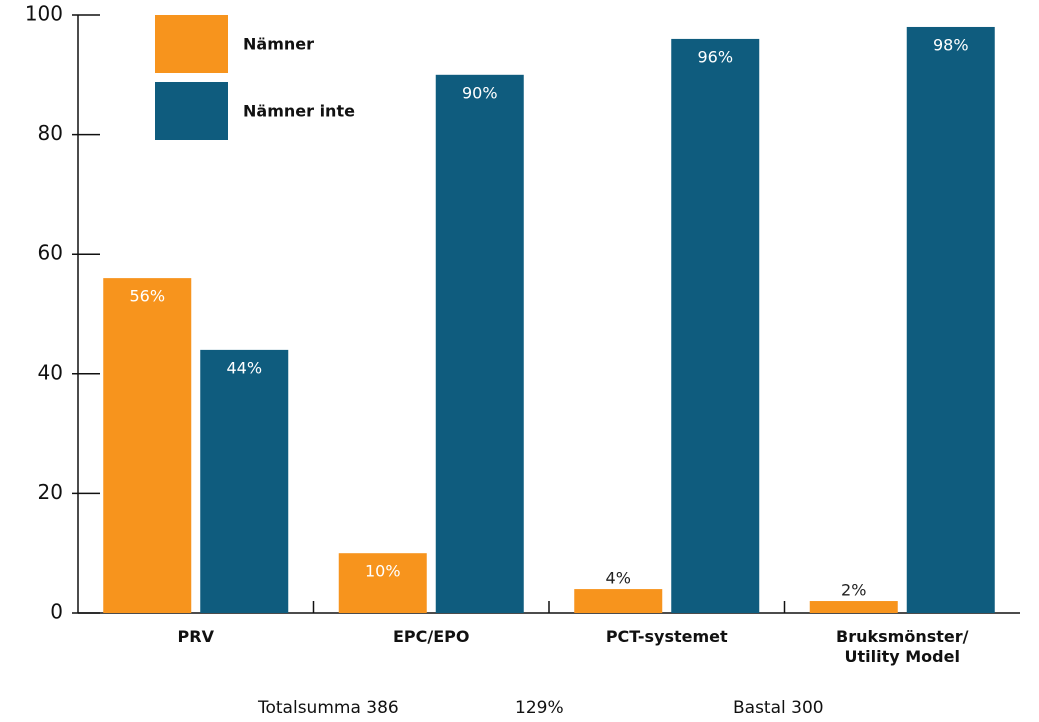 The height and width of the screenshot is (722, 1039). Describe the element at coordinates (50, 253) in the screenshot. I see `y-tick-label: 60` at that location.